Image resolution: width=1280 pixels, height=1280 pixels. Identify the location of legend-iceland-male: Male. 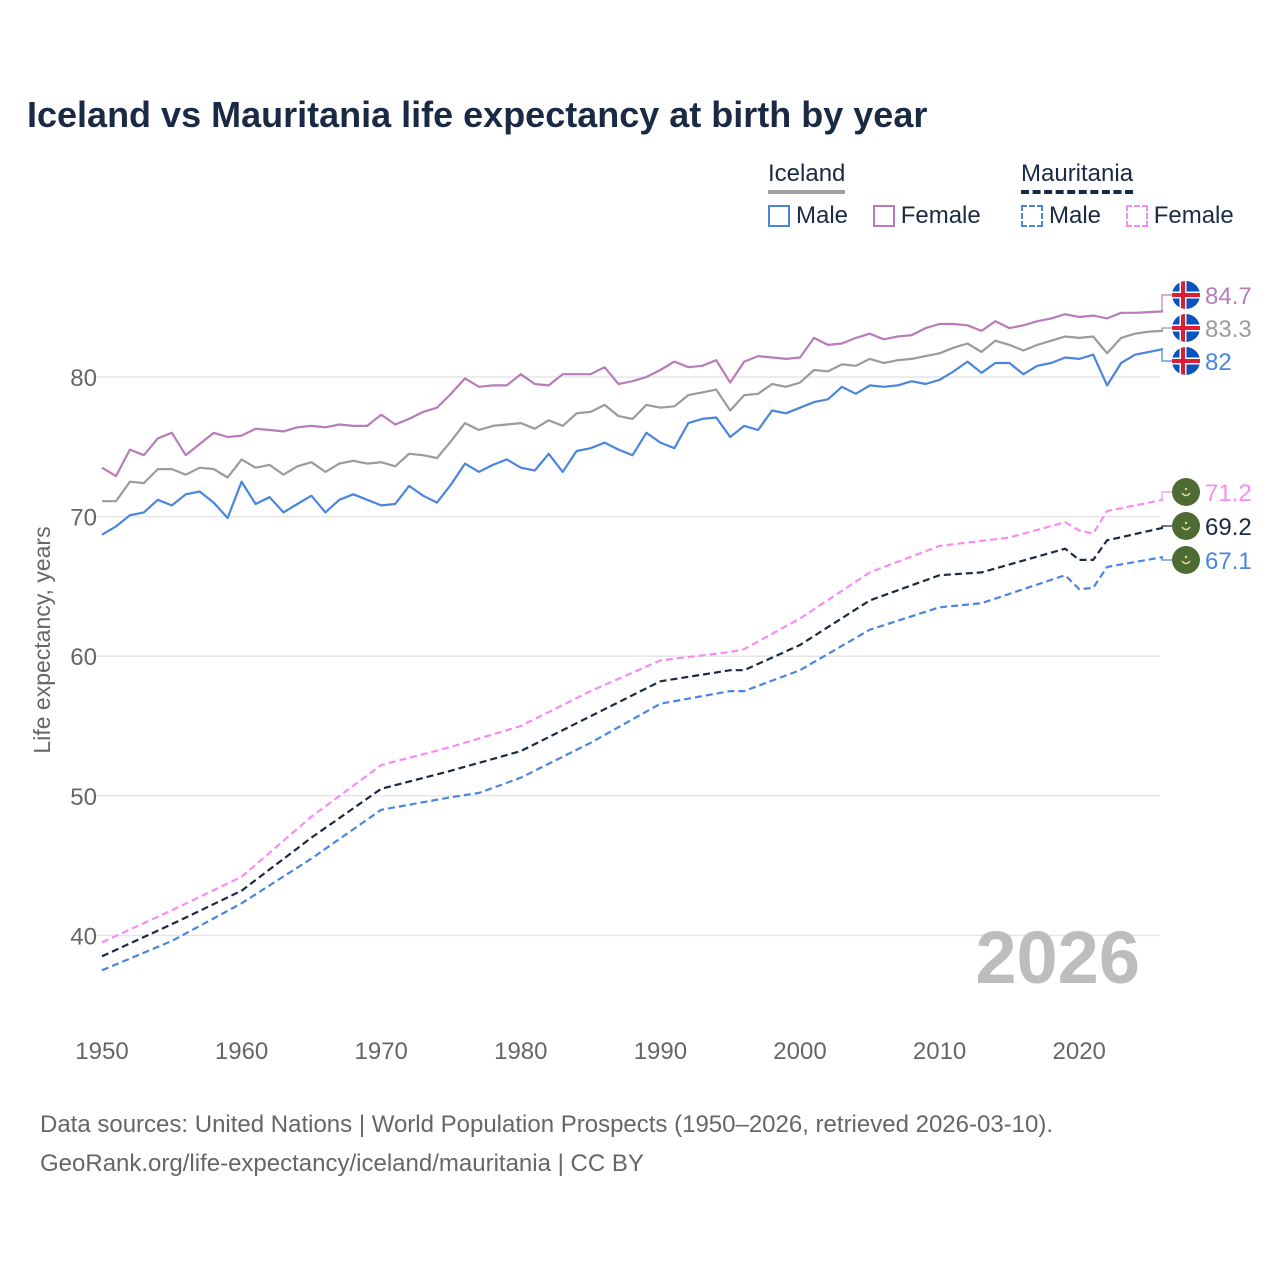
(808, 216).